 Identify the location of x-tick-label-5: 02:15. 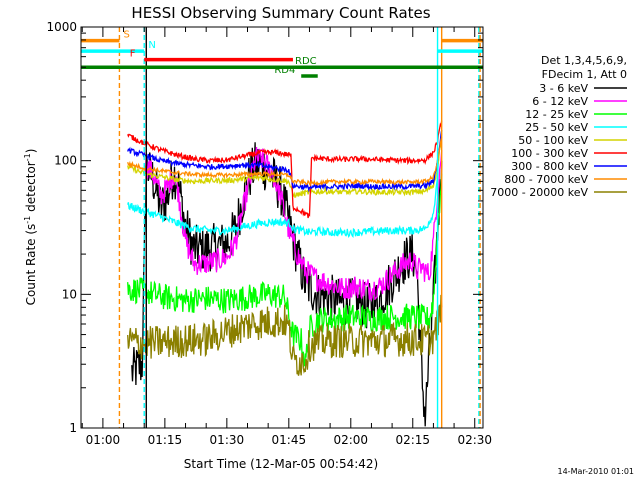
(412, 440).